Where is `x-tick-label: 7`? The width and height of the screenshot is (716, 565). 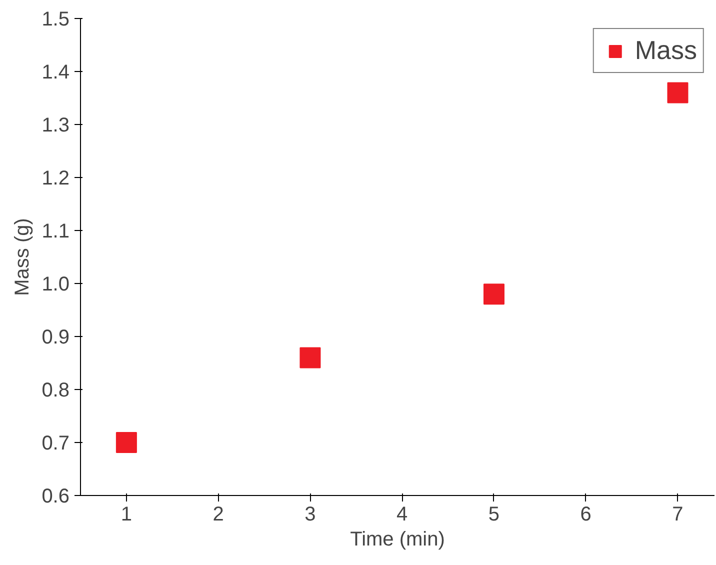 x-tick-label: 7 is located at coordinates (678, 515).